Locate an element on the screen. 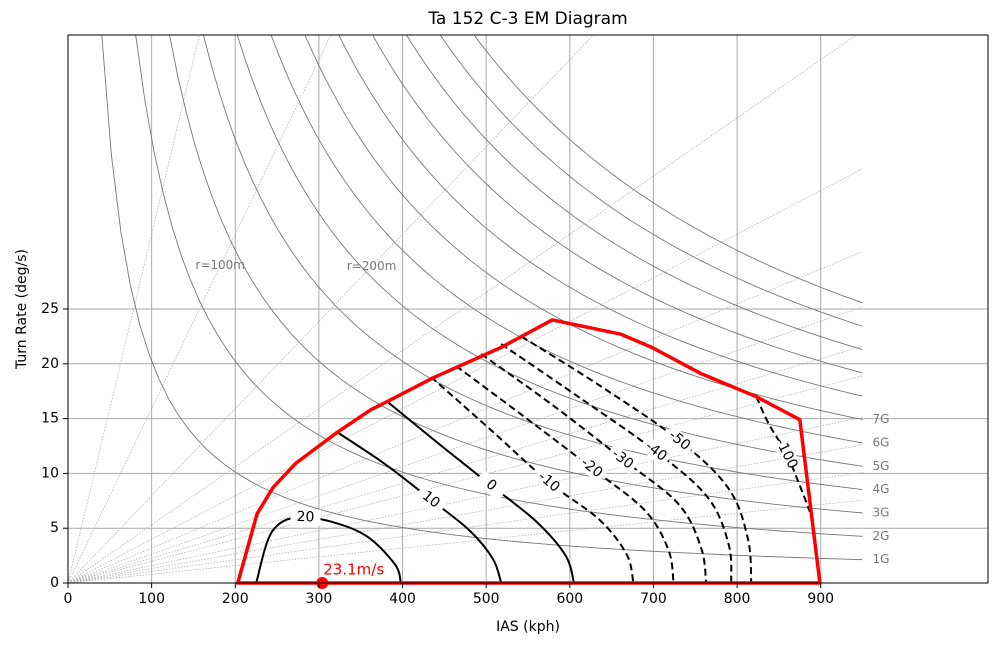  contour-label-group: 0 is located at coordinates (491, 485).